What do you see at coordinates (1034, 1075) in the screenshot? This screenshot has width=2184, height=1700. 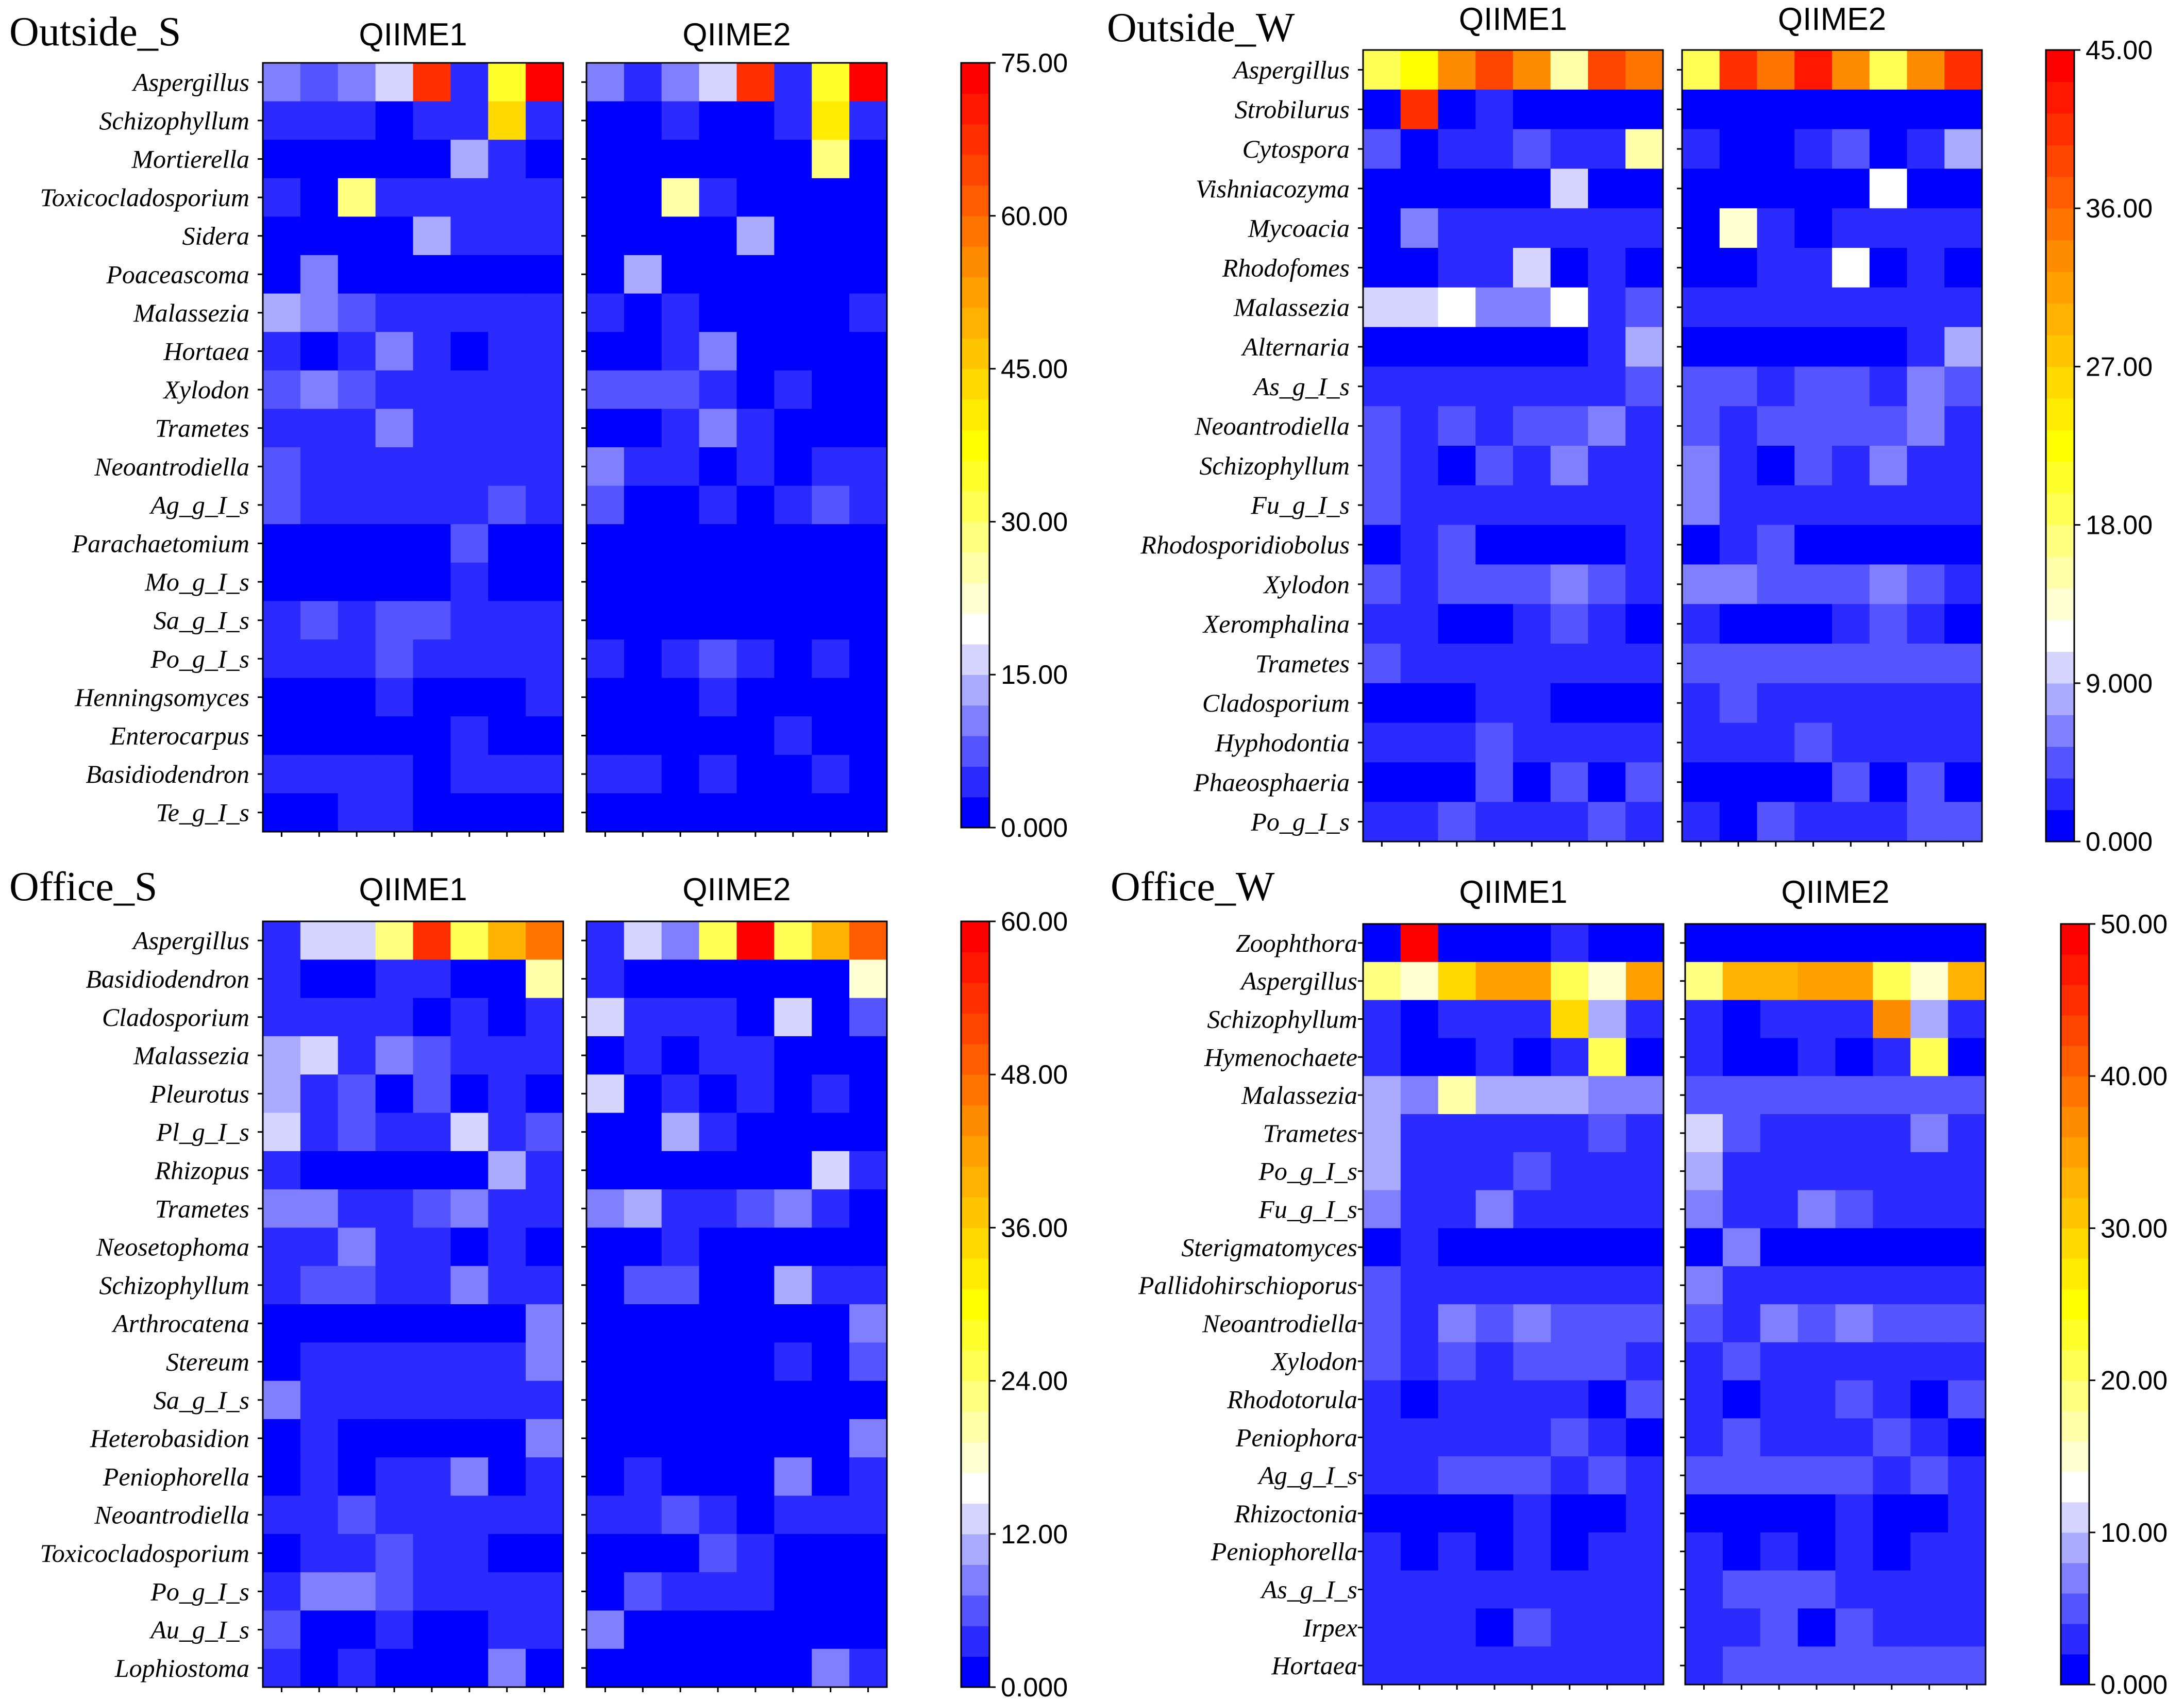 I see `colorbar-tick-label: 48.00` at bounding box center [1034, 1075].